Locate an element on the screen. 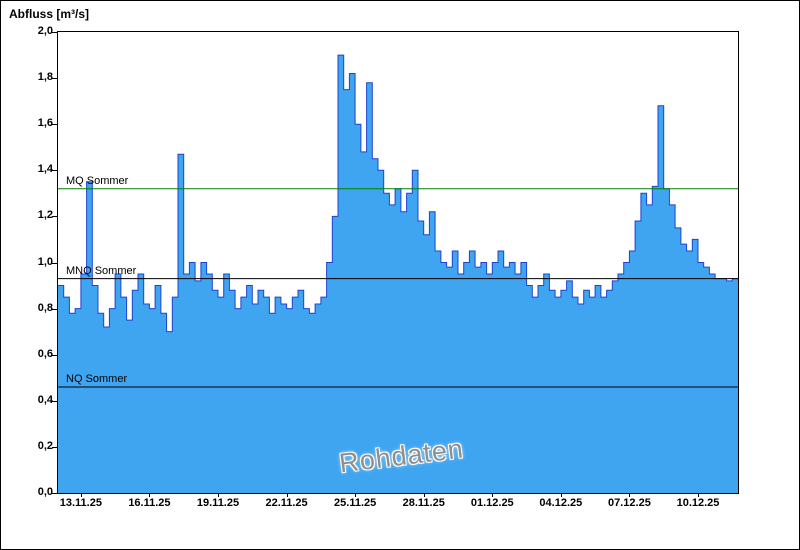 The image size is (800, 550). y-axis-label: 0,8 is located at coordinates (45, 307).